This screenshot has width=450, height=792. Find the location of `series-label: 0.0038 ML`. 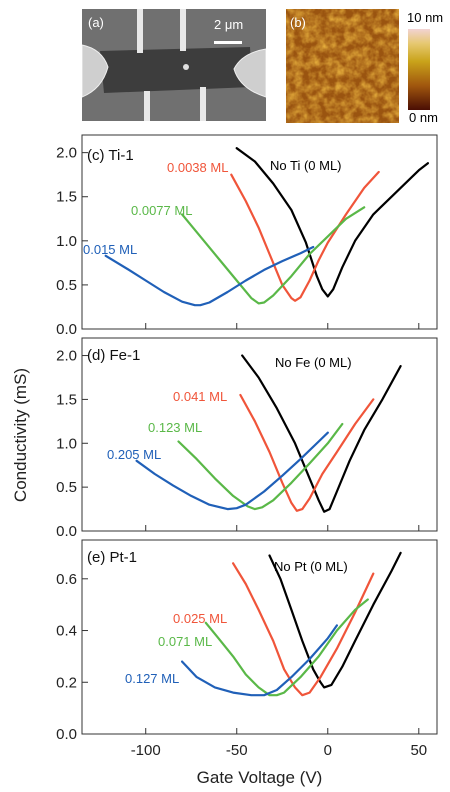

series-label: 0.0038 ML is located at coordinates (197, 167).